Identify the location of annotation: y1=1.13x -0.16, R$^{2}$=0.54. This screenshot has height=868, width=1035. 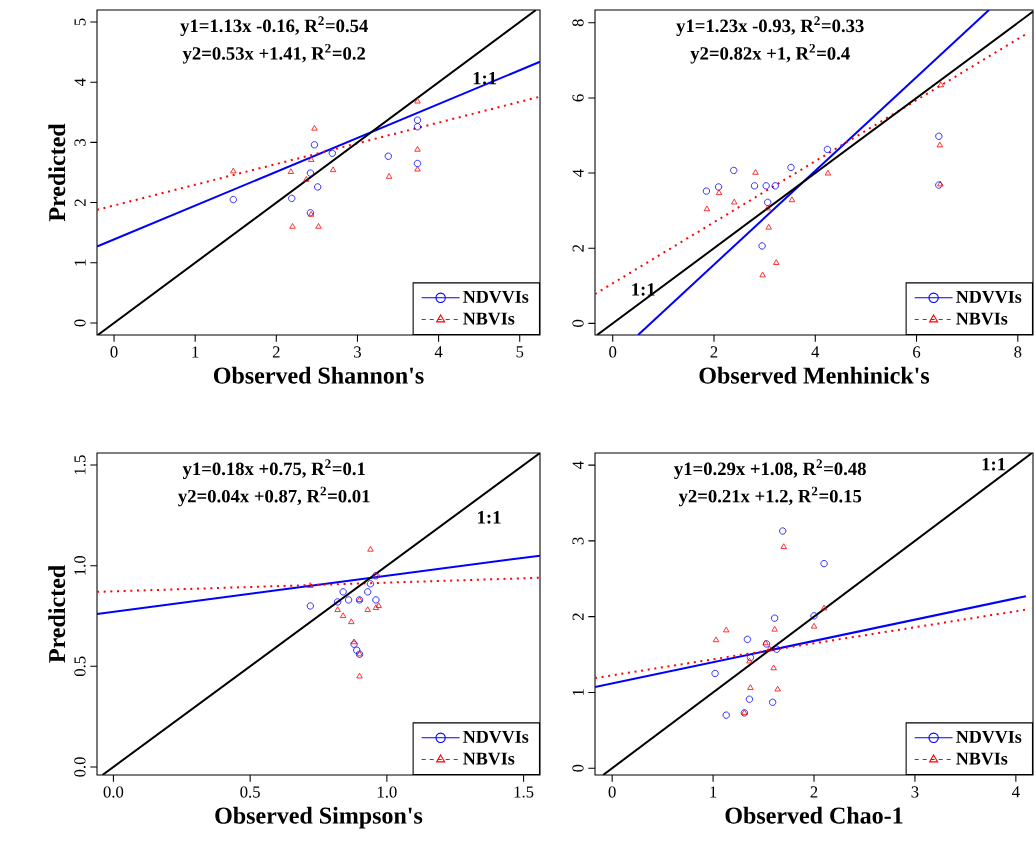
(274, 26).